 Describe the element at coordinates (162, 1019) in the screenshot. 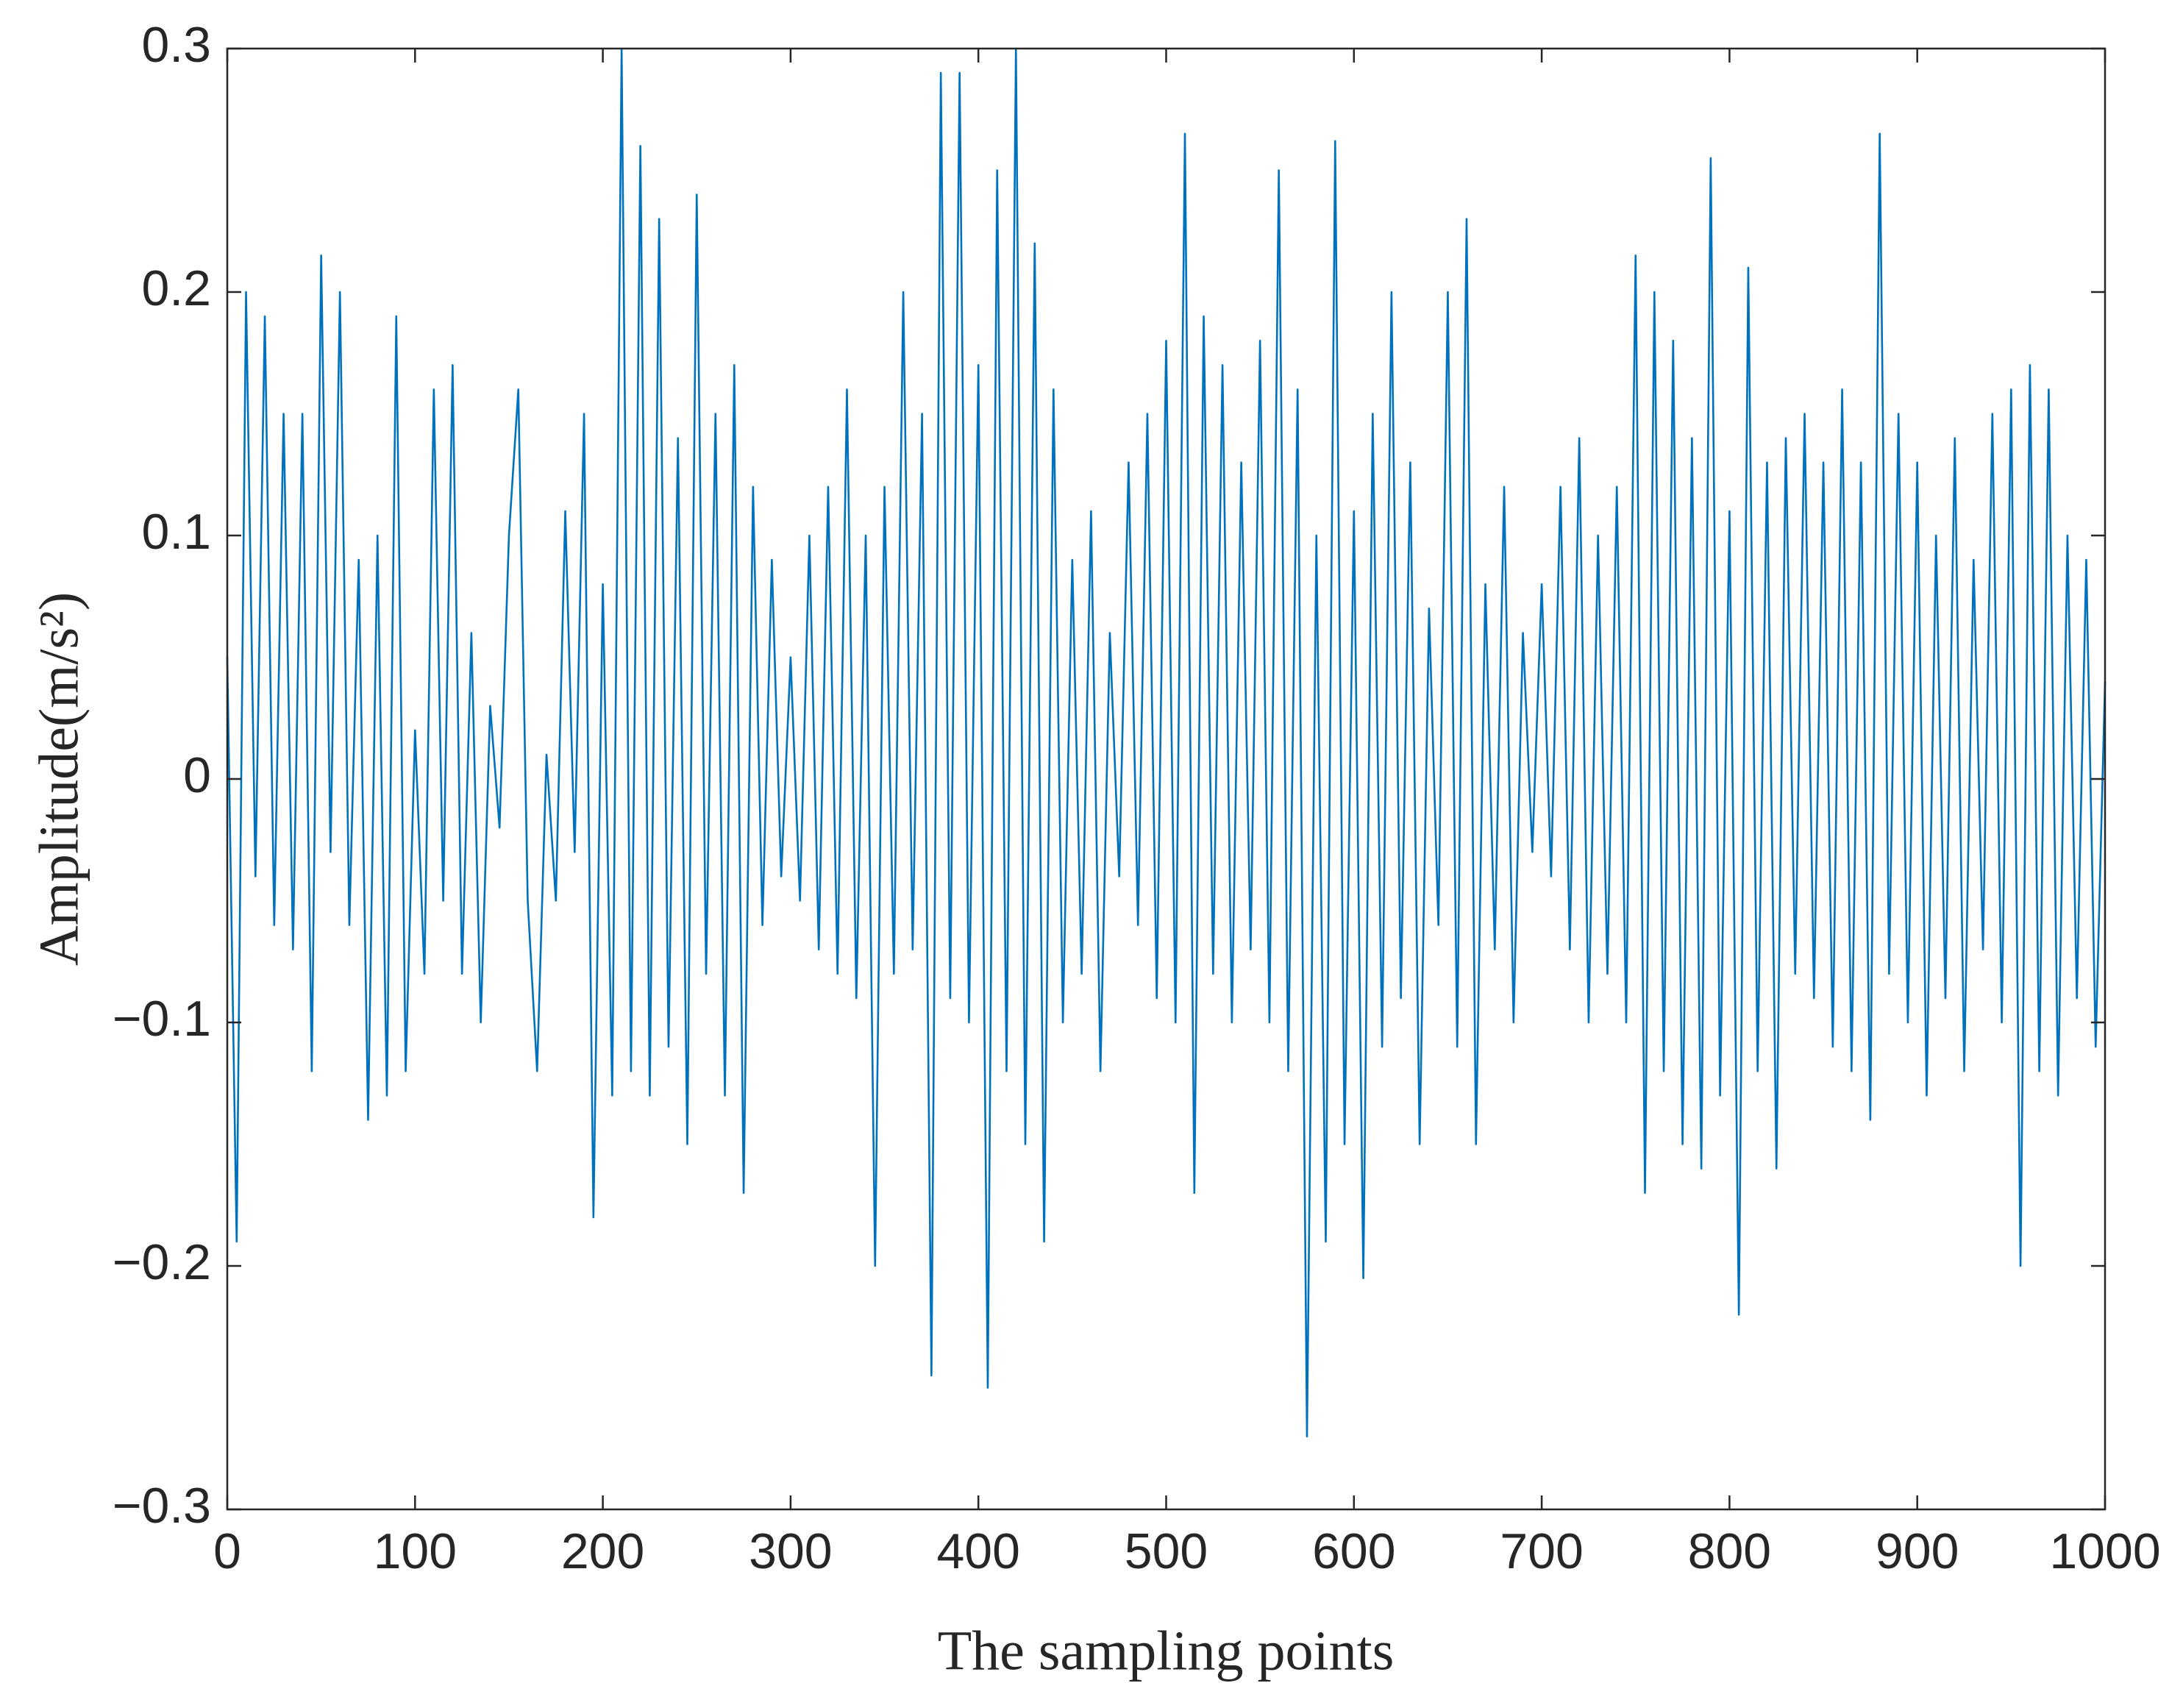

I see `y-tick-label: −0.1` at that location.